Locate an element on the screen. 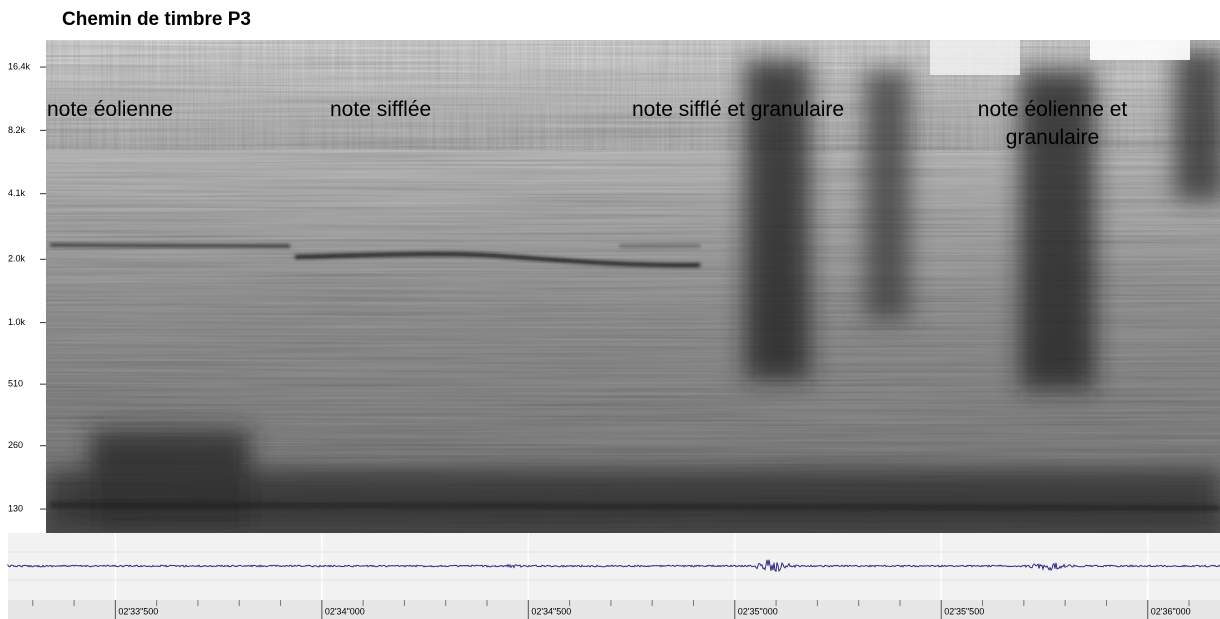 This screenshot has height=619, width=1220. x-tick-label: 02'34"500 is located at coordinates (551, 611).